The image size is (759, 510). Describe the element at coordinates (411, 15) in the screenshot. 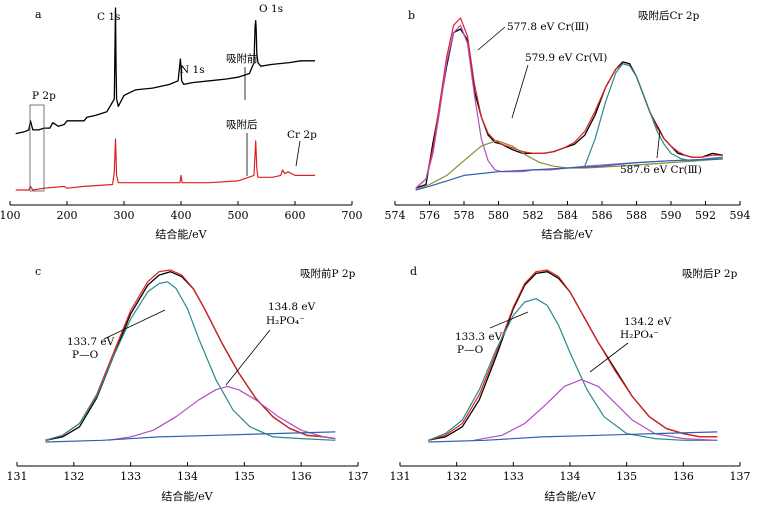

I see `panel-letter: b` at that location.